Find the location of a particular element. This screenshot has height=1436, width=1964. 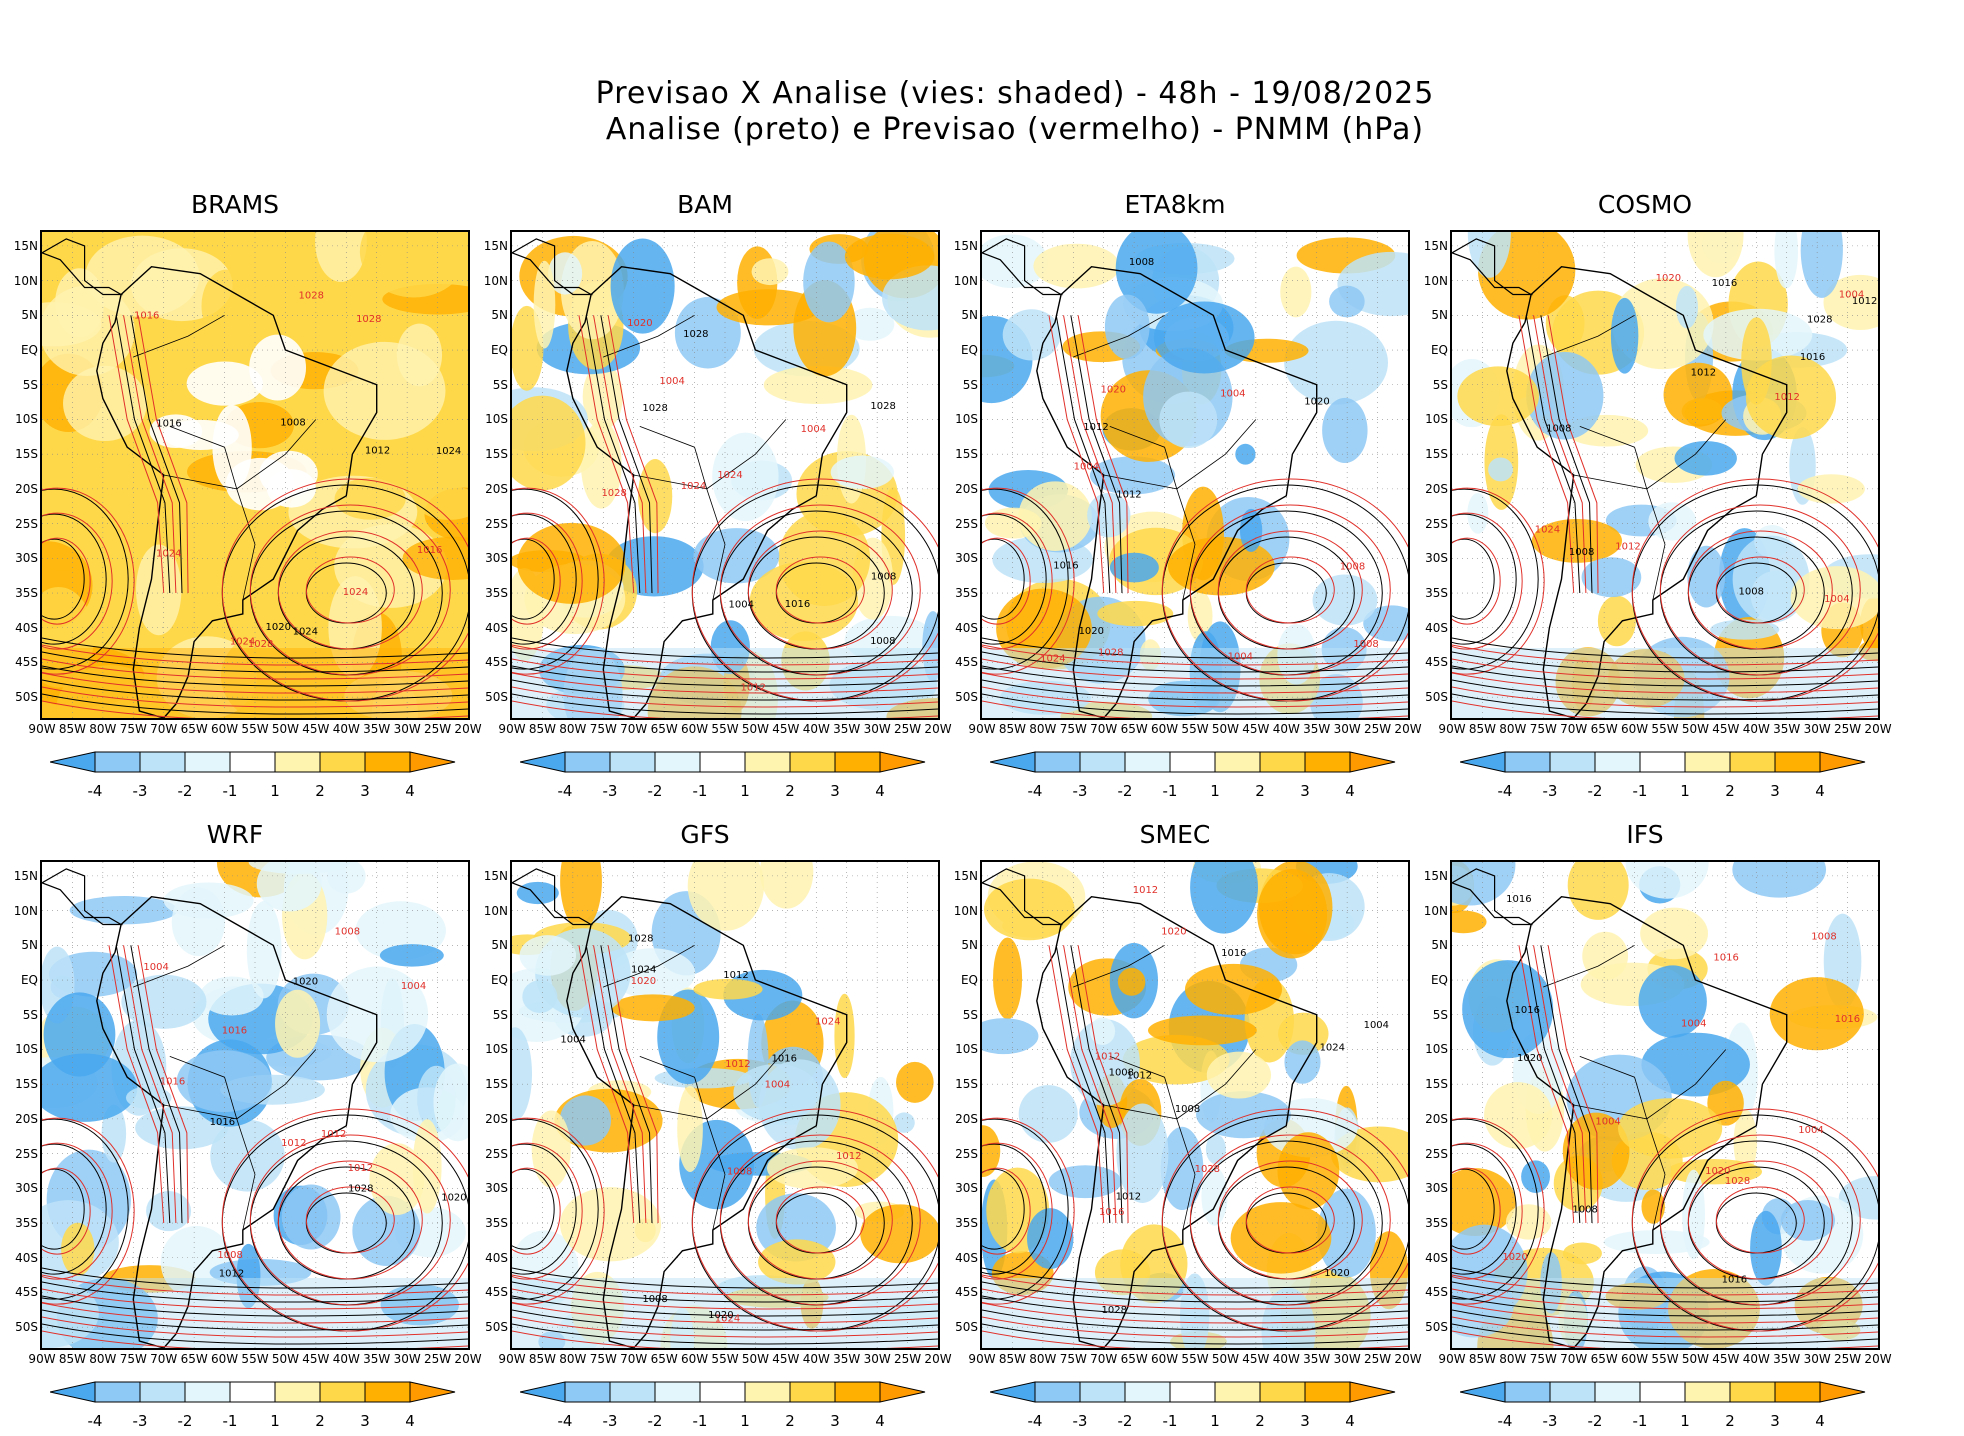

colorbar is located at coordinates (722, 1392).